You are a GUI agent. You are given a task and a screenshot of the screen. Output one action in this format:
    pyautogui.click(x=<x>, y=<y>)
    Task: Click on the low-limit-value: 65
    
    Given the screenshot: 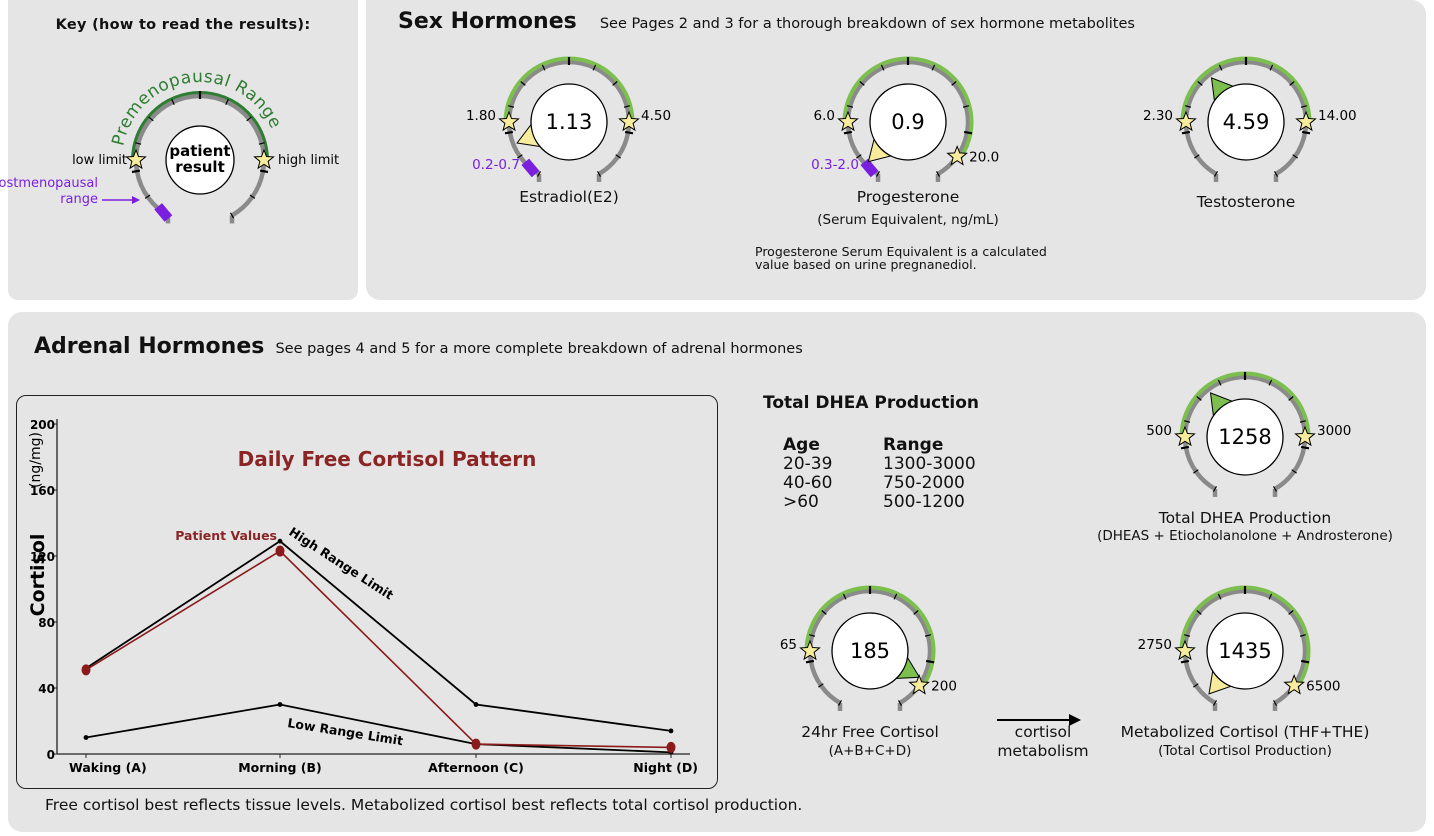 What is the action you would take?
    pyautogui.click(x=788, y=645)
    